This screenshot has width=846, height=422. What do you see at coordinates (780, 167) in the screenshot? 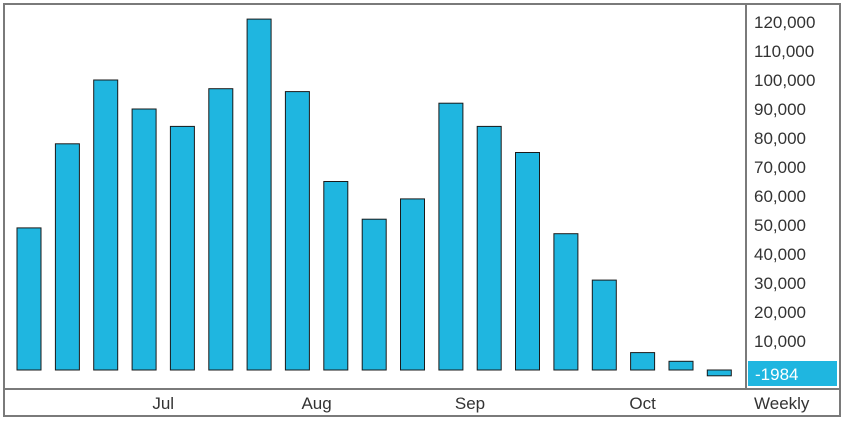
I see `y-tick-label: 70,000` at bounding box center [780, 167].